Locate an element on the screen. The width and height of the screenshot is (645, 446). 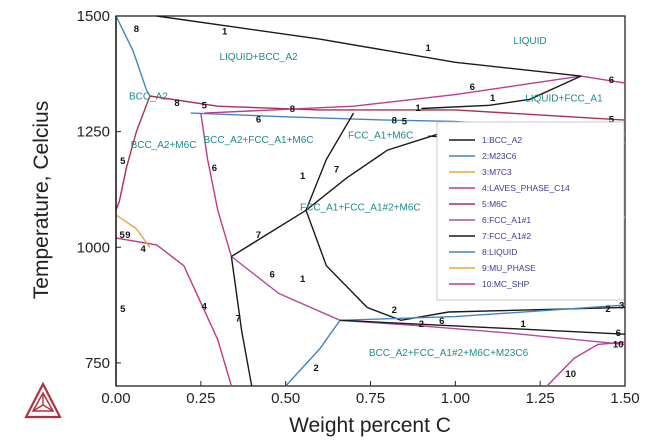
legend-box is located at coordinates (530, 211).